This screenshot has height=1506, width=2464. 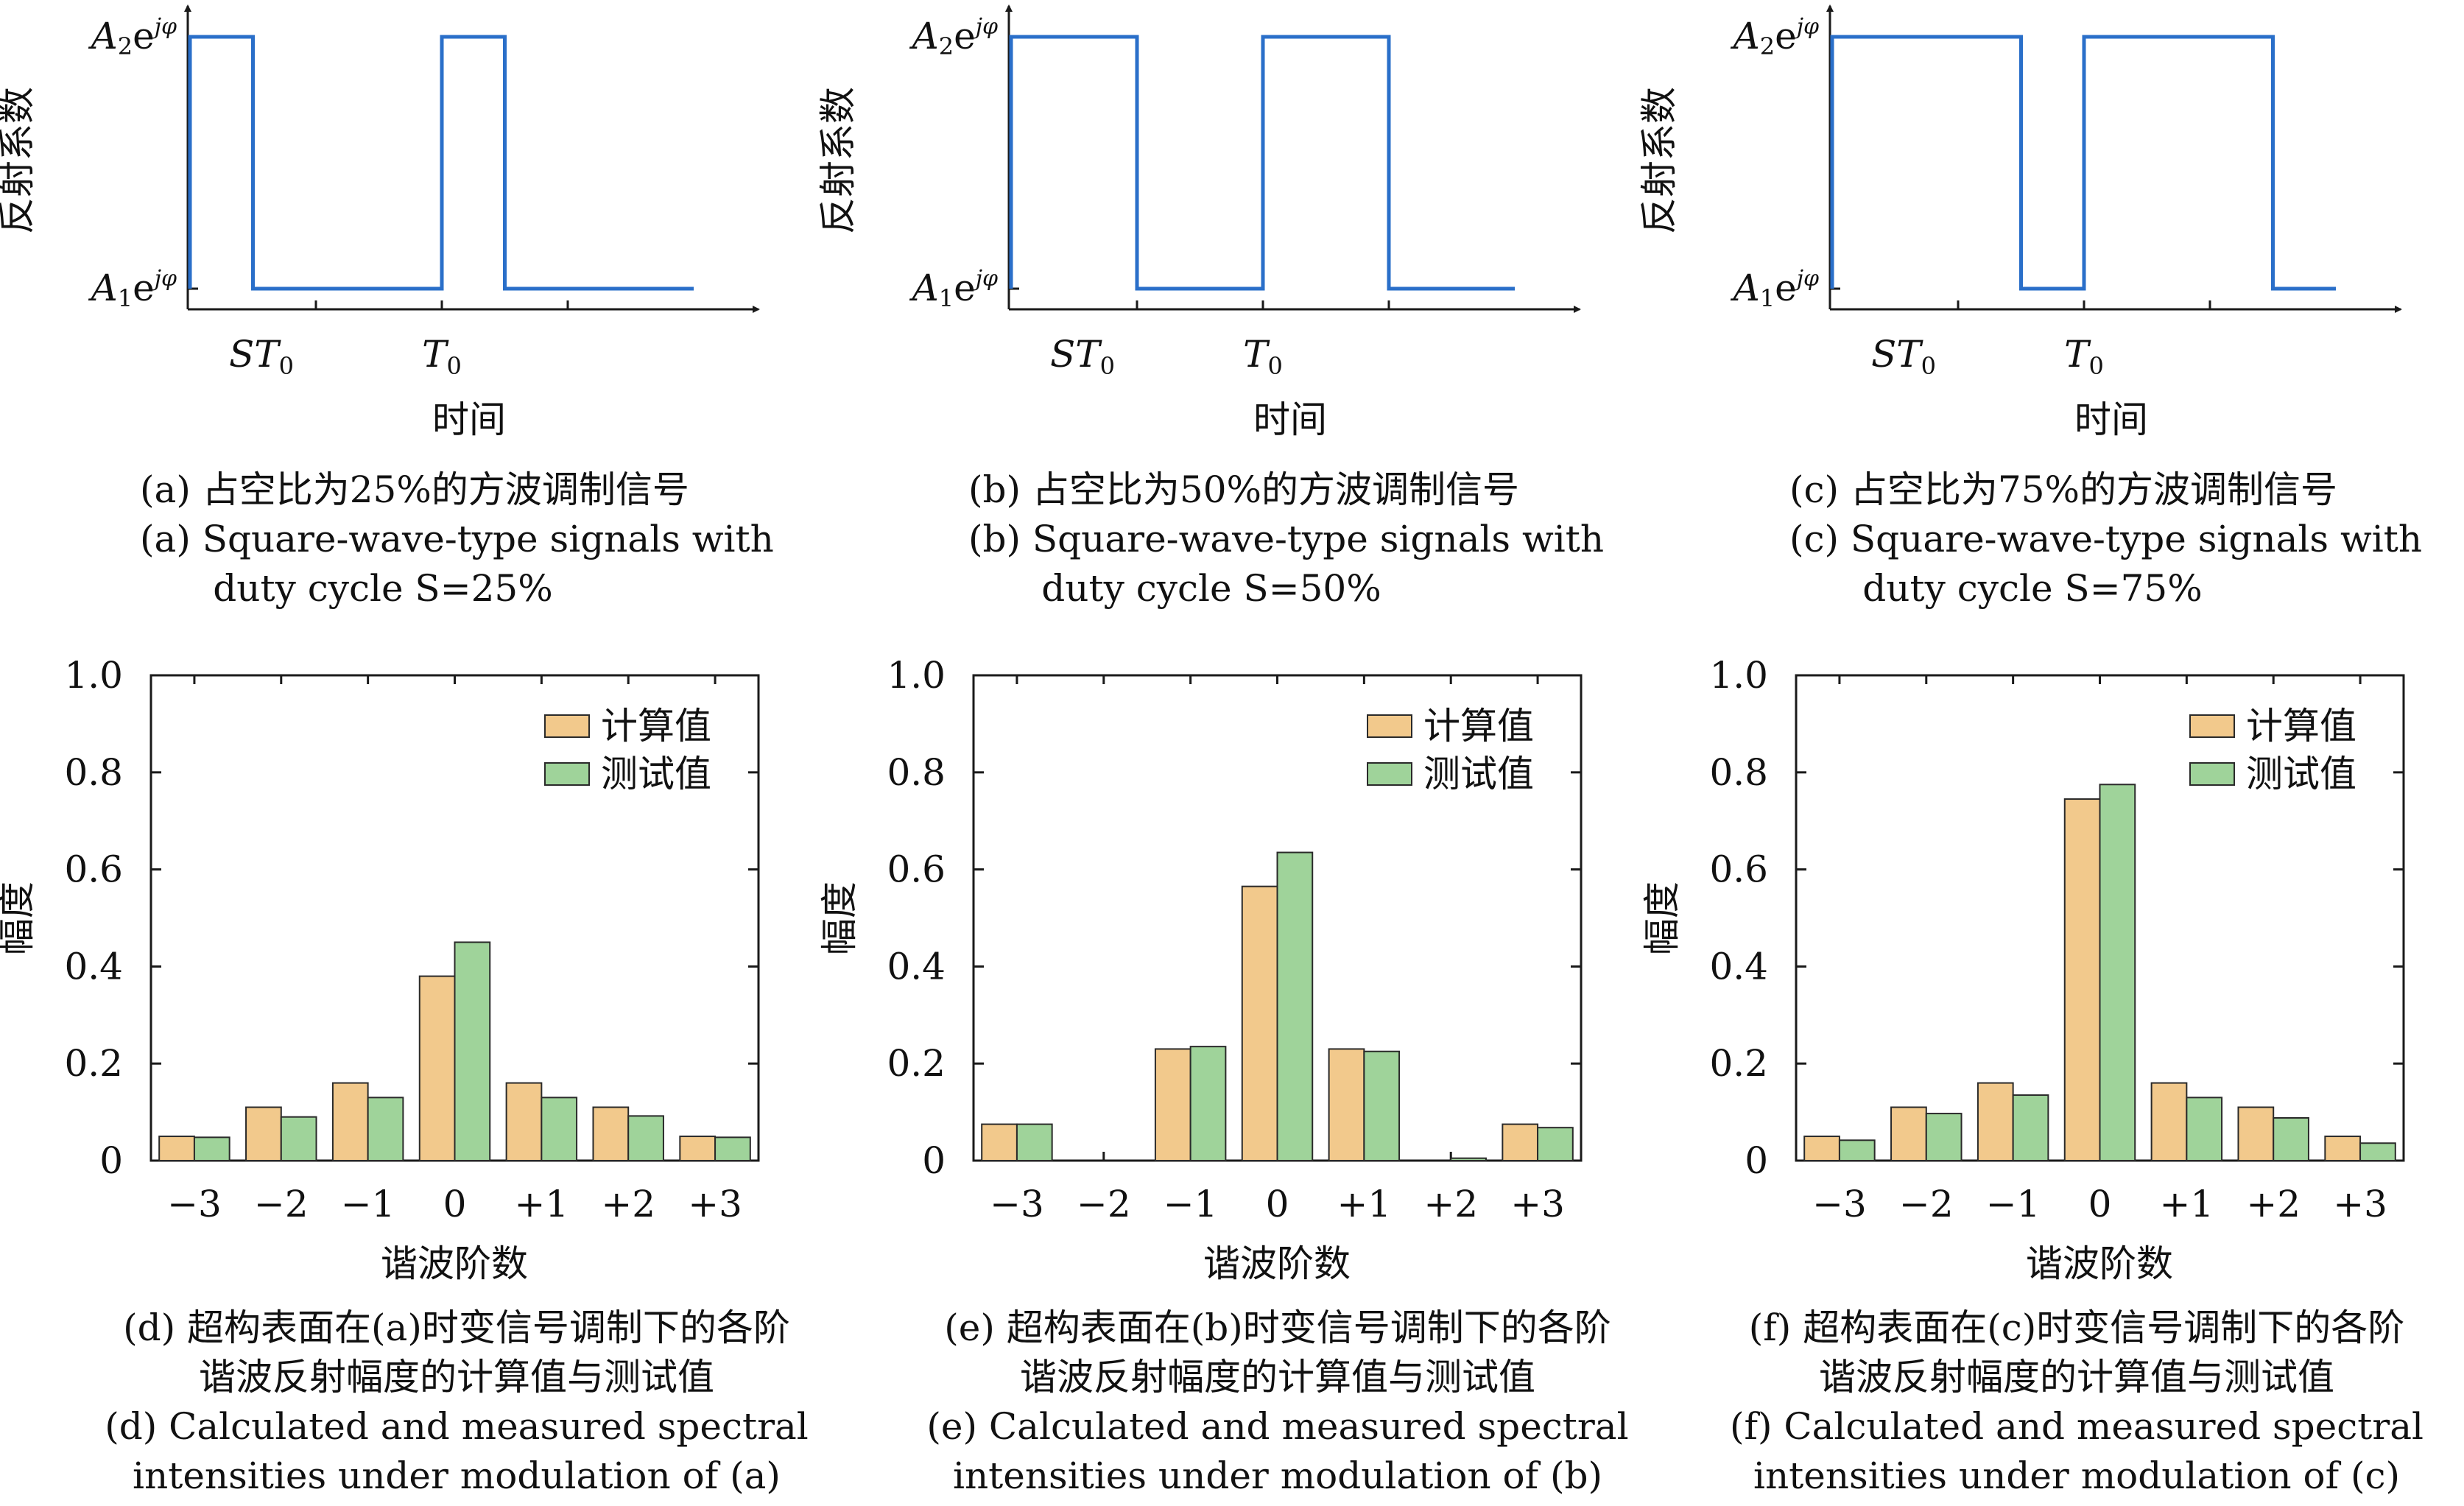 What do you see at coordinates (628, 1204) in the screenshot?
I see `x-tick-label: +2` at bounding box center [628, 1204].